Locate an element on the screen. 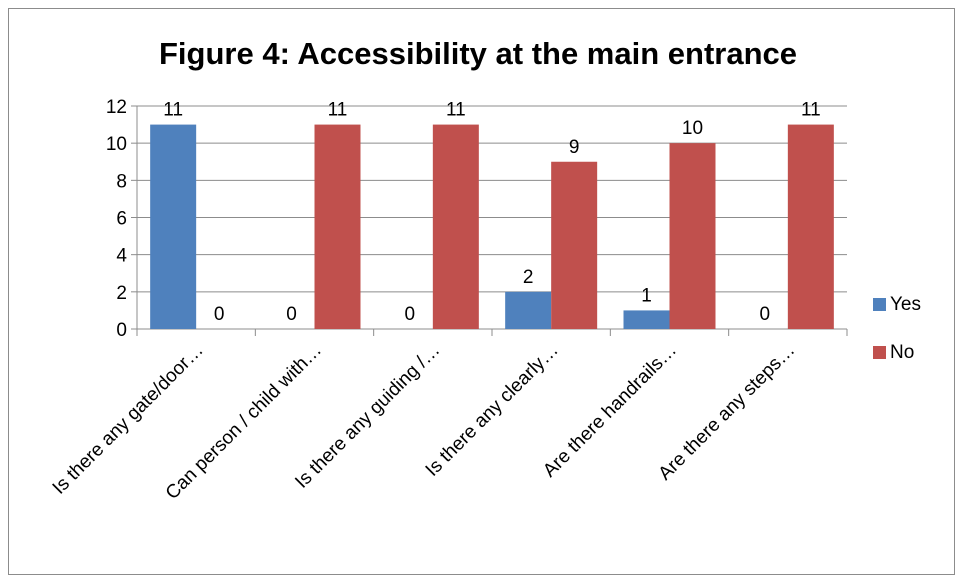 The width and height of the screenshot is (957, 579). legend-label-no: No is located at coordinates (902, 352).